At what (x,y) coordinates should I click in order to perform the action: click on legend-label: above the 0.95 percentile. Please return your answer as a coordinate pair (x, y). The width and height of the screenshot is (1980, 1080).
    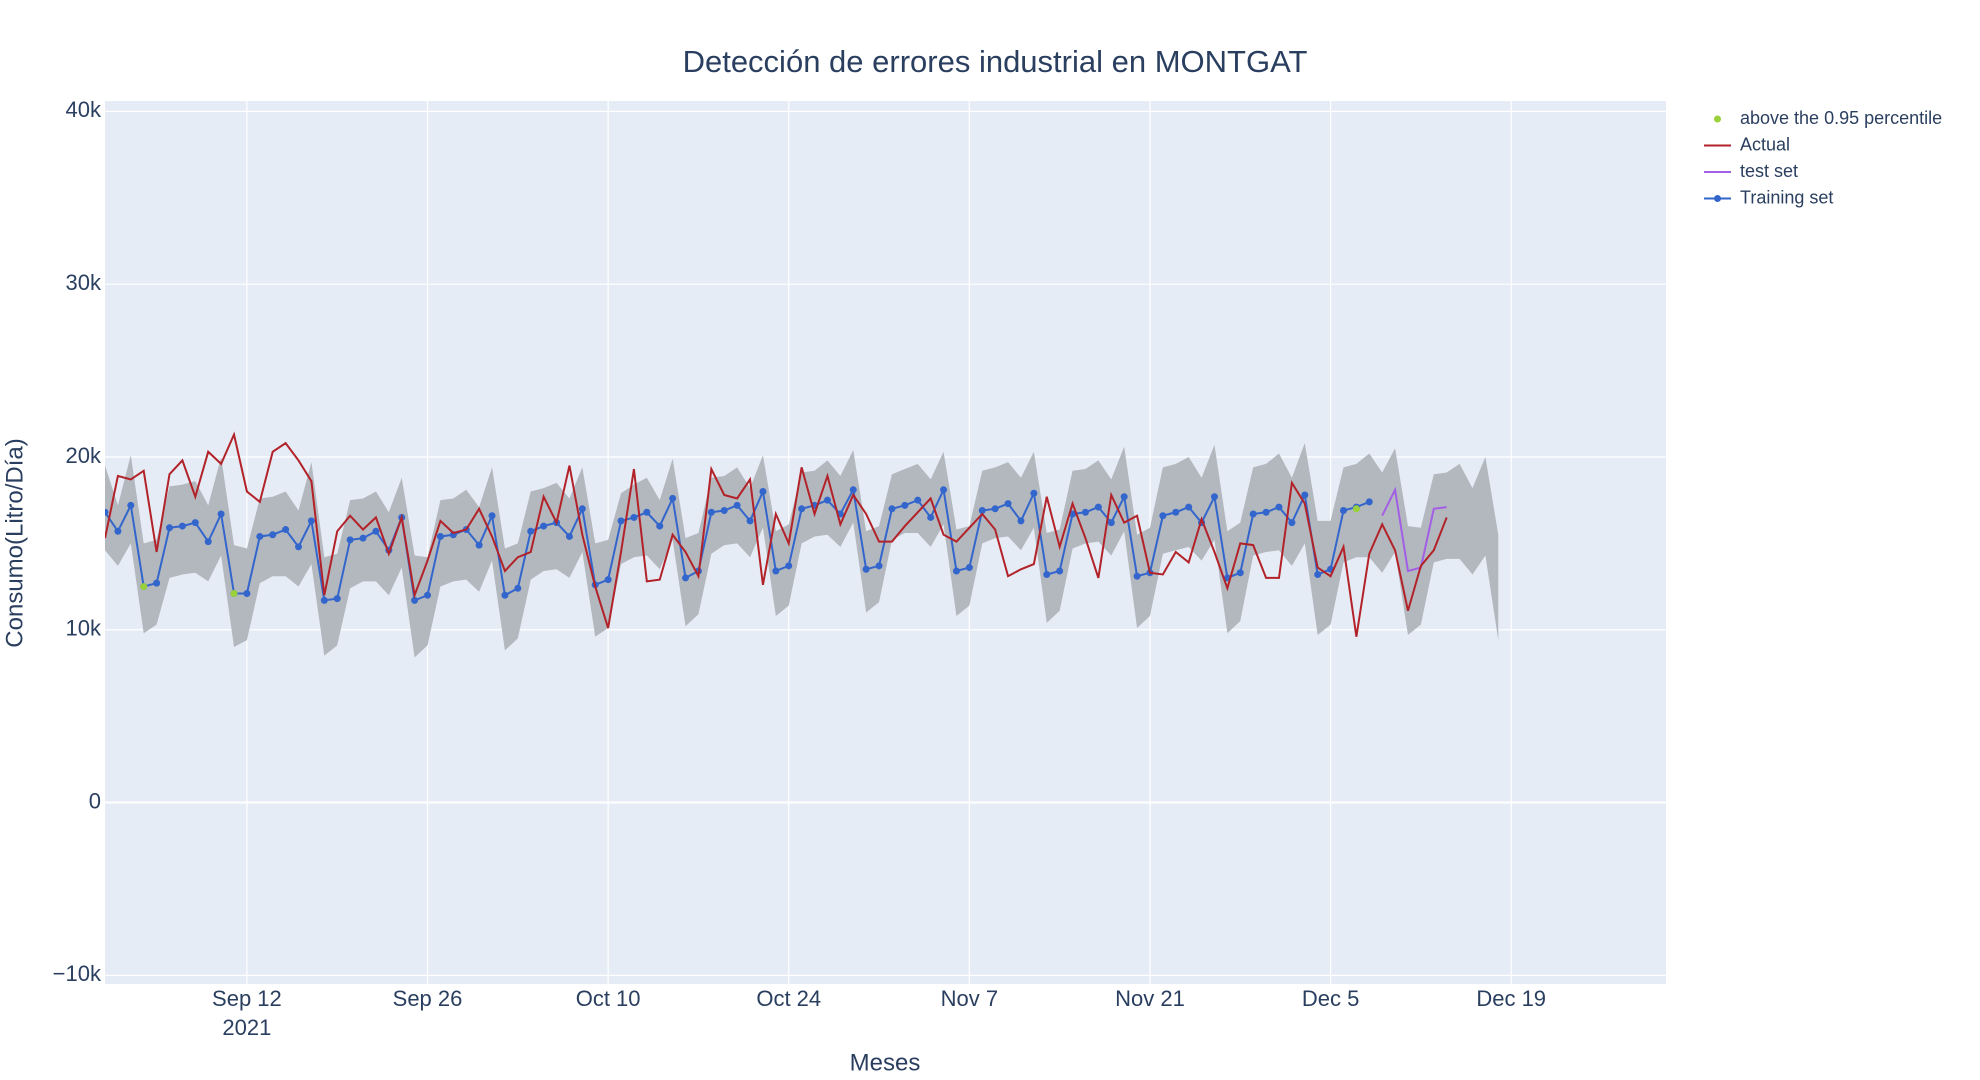
    Looking at the image, I should click on (1841, 118).